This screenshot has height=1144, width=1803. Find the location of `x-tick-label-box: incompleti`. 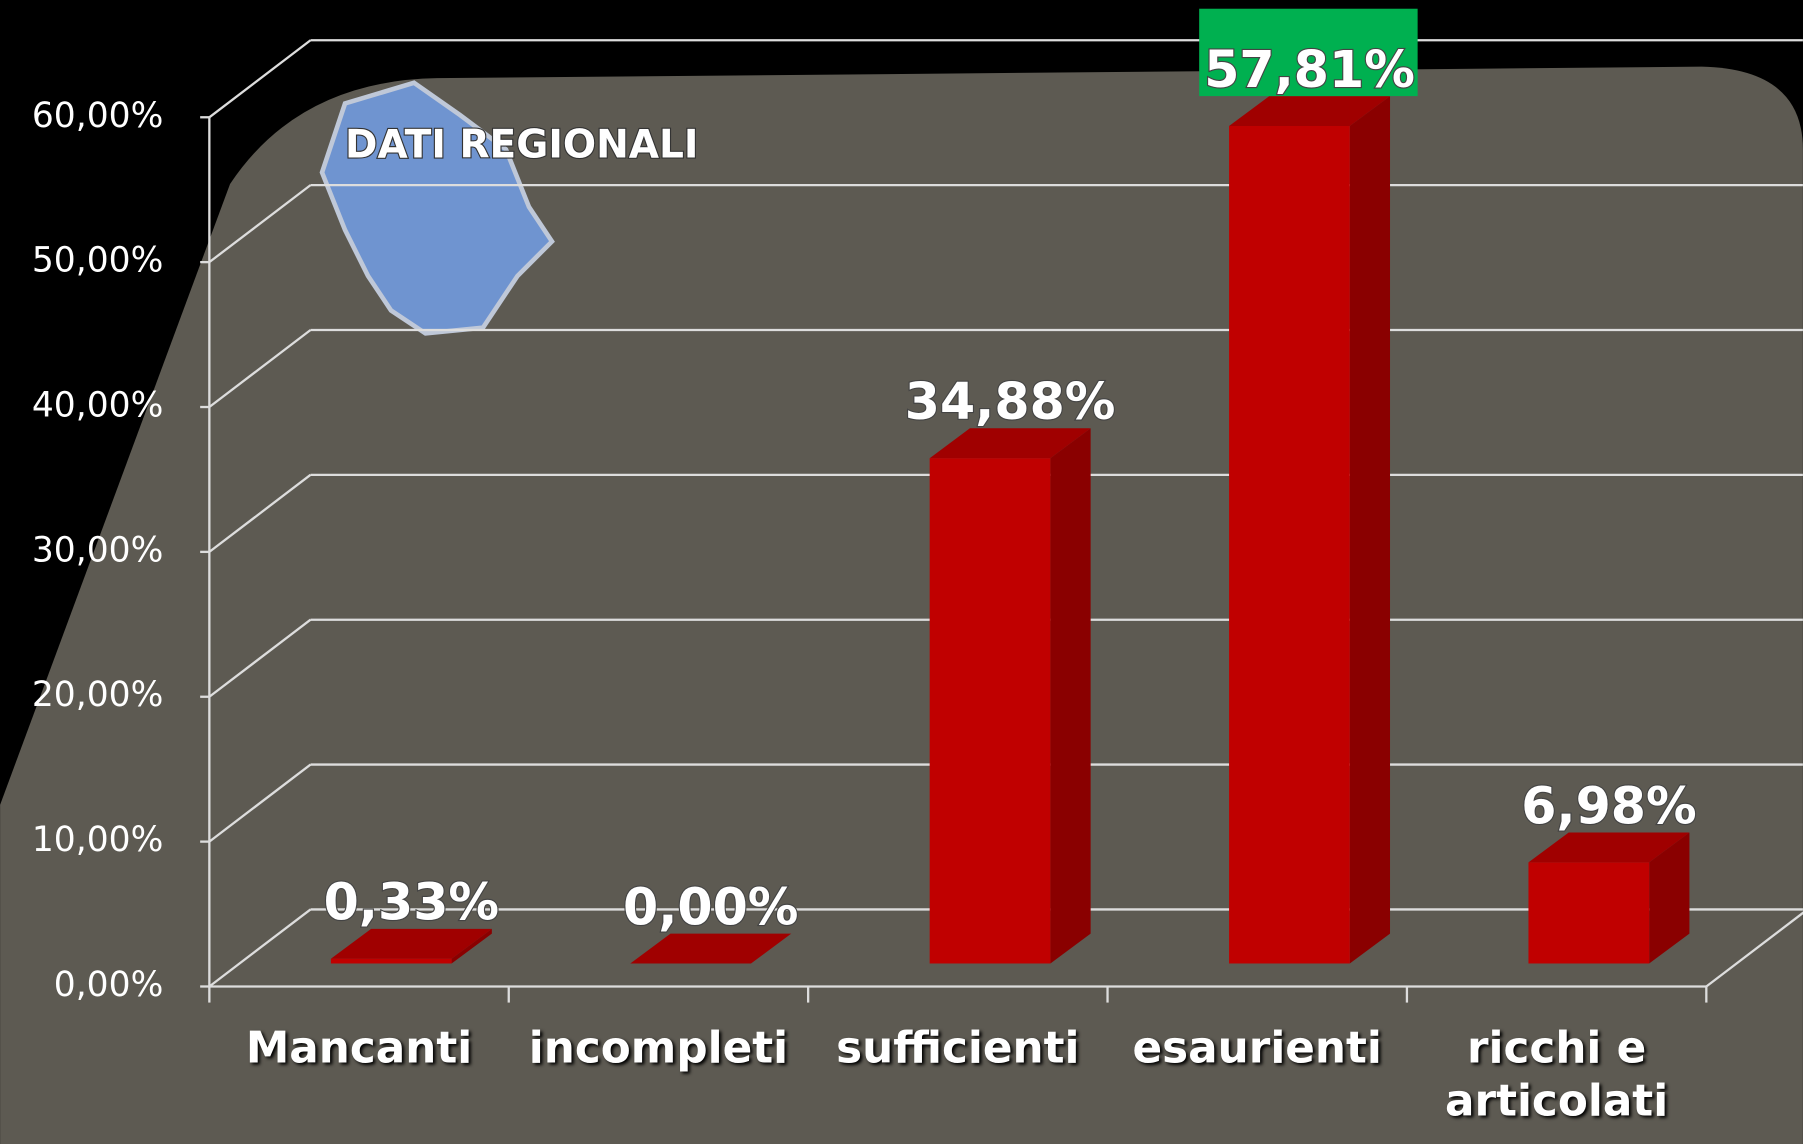

x-tick-label-box: incompleti is located at coordinates (658, 1047).